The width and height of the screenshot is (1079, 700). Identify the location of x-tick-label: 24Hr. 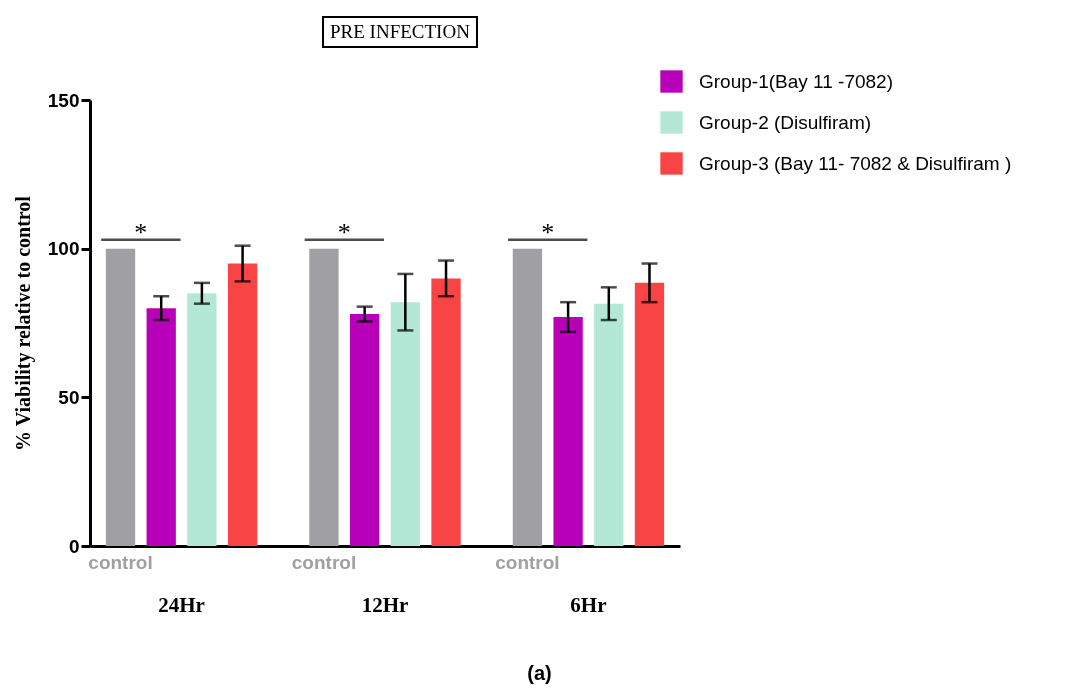
(181, 604).